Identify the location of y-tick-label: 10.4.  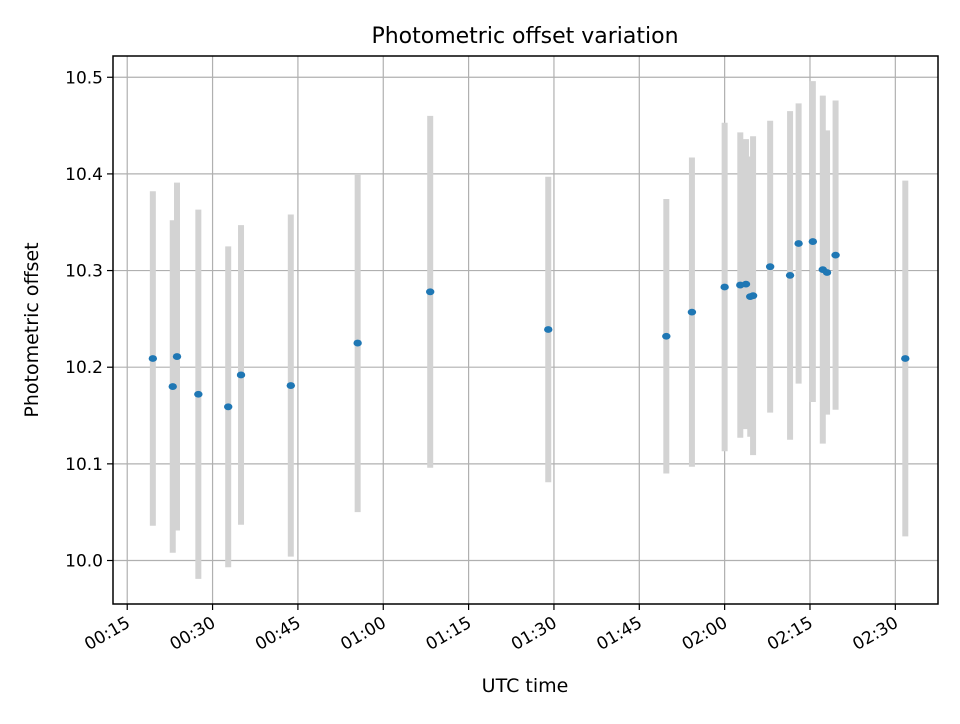
(84, 175).